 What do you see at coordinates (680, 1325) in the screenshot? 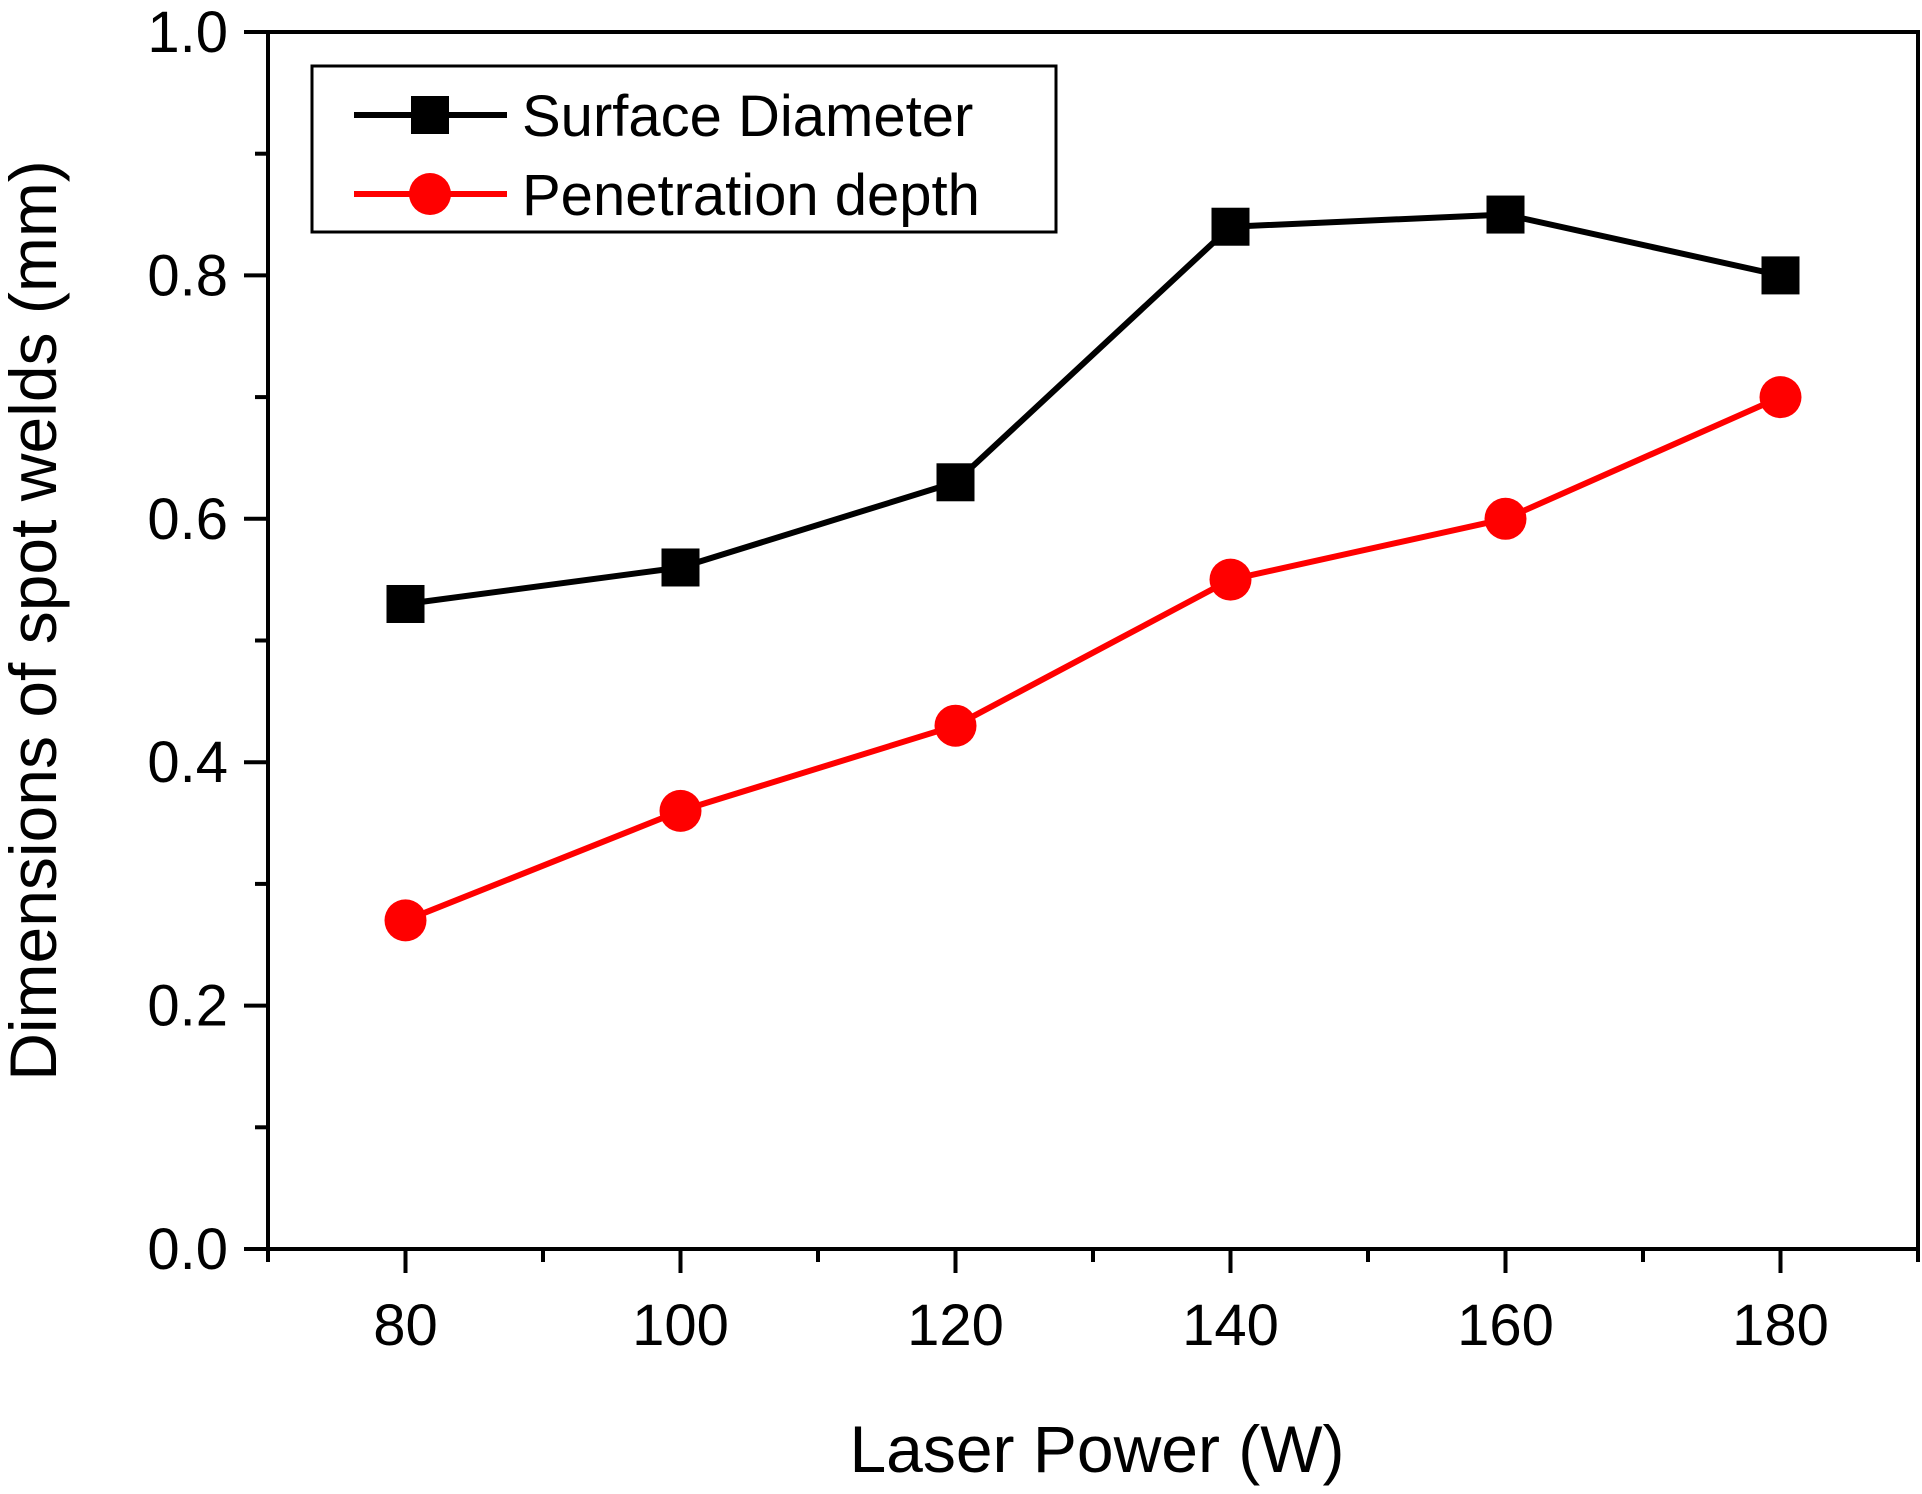
I see `x-tick-label: 100` at bounding box center [680, 1325].